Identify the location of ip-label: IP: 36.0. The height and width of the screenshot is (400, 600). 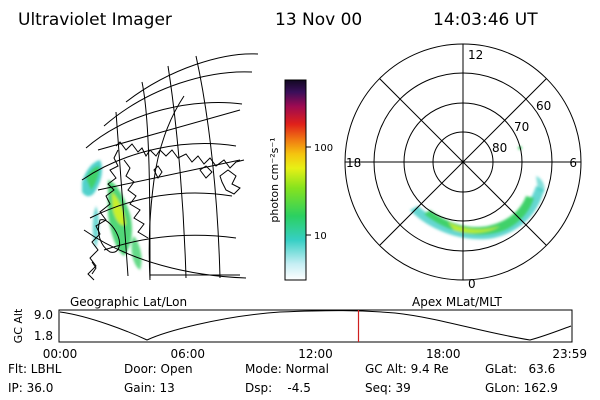
(31, 388).